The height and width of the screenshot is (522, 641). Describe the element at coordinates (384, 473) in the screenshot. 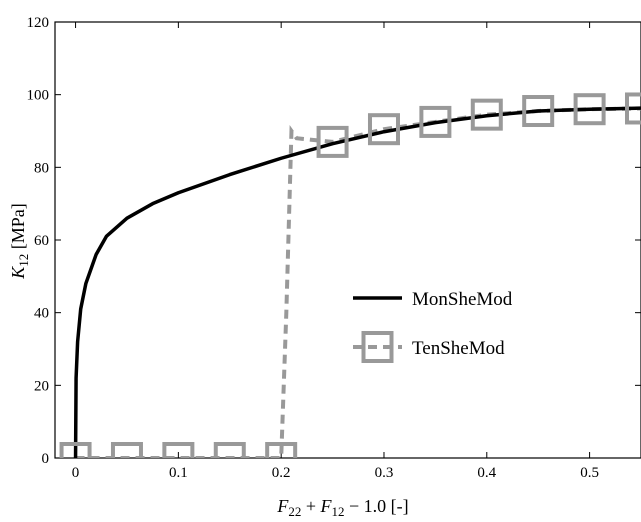

I see `x-tick-label: 0.3` at that location.